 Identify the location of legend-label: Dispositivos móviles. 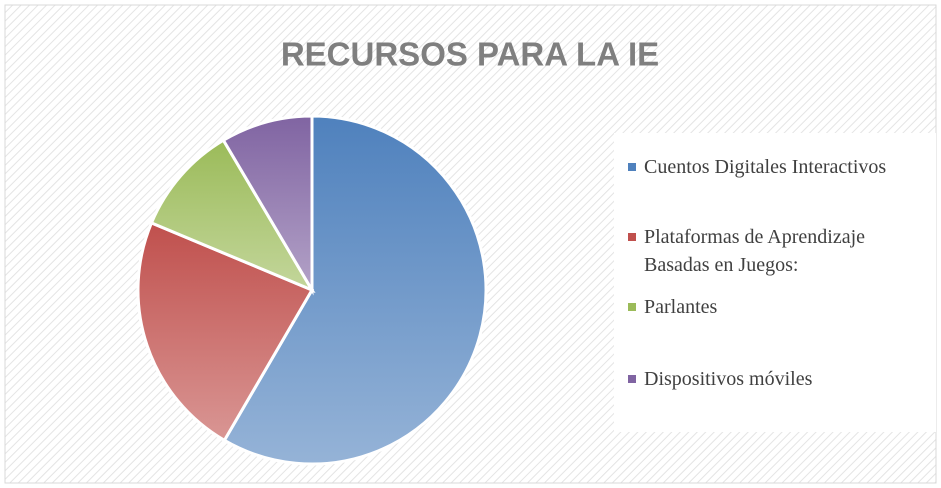
(728, 379).